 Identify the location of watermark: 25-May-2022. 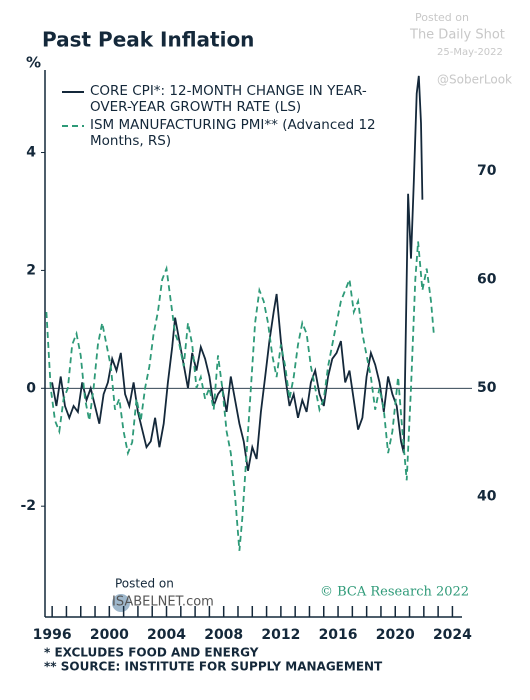
(470, 52).